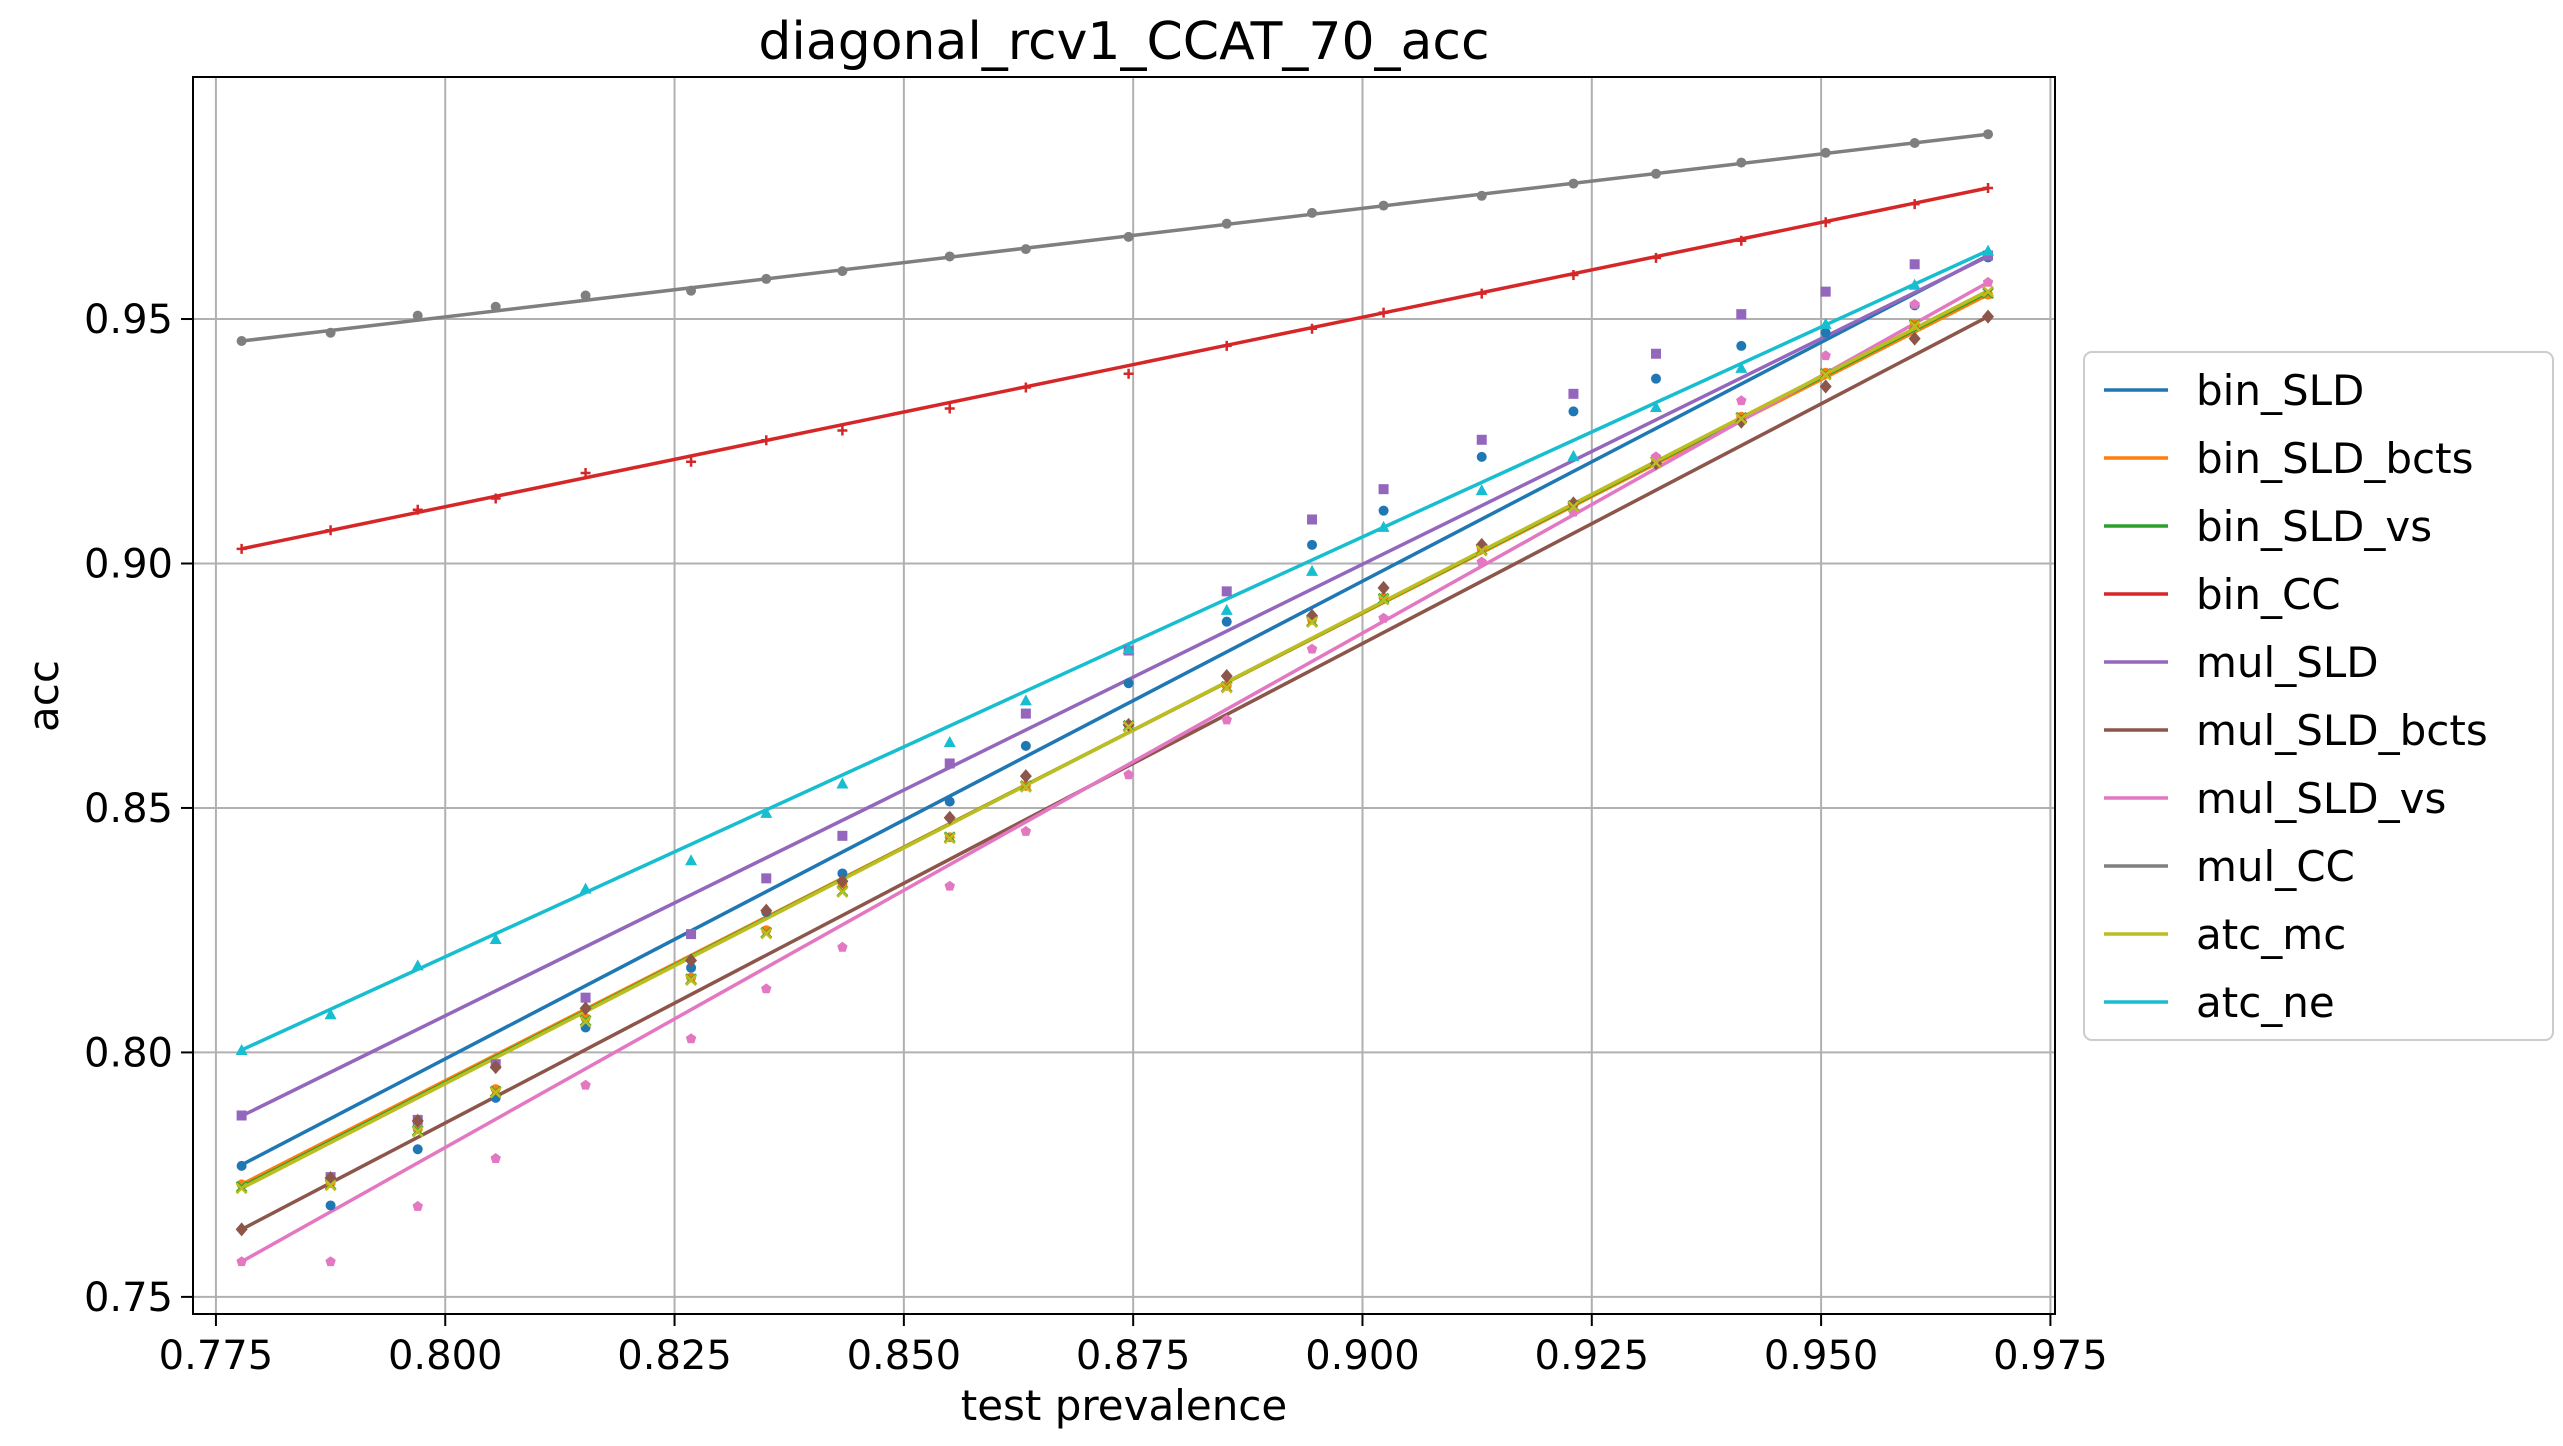 Image resolution: width=2563 pixels, height=1446 pixels. I want to click on chart-title: diagonal_rcv1_CCAT_70_acc, so click(1123, 42).